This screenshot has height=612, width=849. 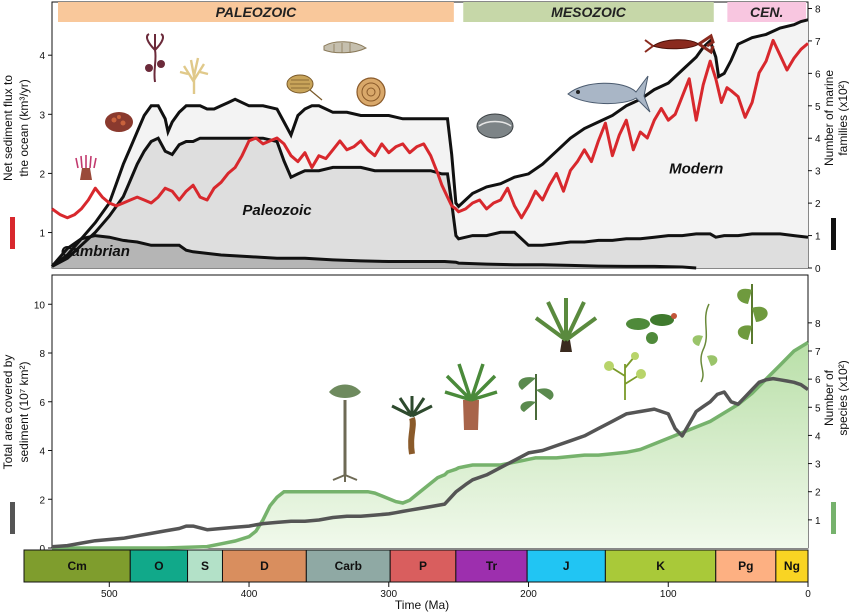 What do you see at coordinates (345, 47) in the screenshot?
I see `nautiloid-icon` at bounding box center [345, 47].